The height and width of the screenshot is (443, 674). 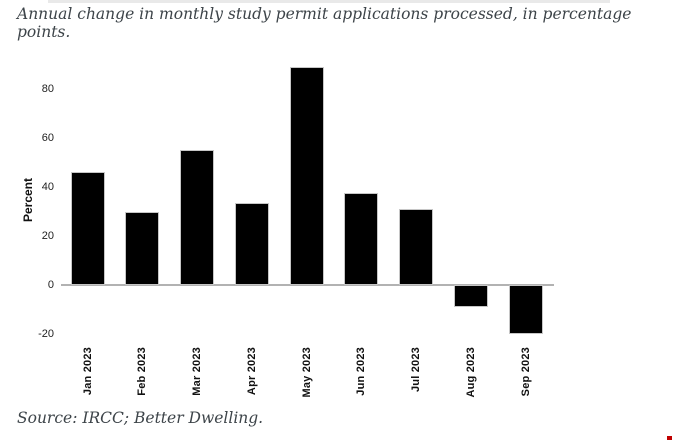 What do you see at coordinates (46, 334) in the screenshot?
I see `y-tick-label: -20` at bounding box center [46, 334].